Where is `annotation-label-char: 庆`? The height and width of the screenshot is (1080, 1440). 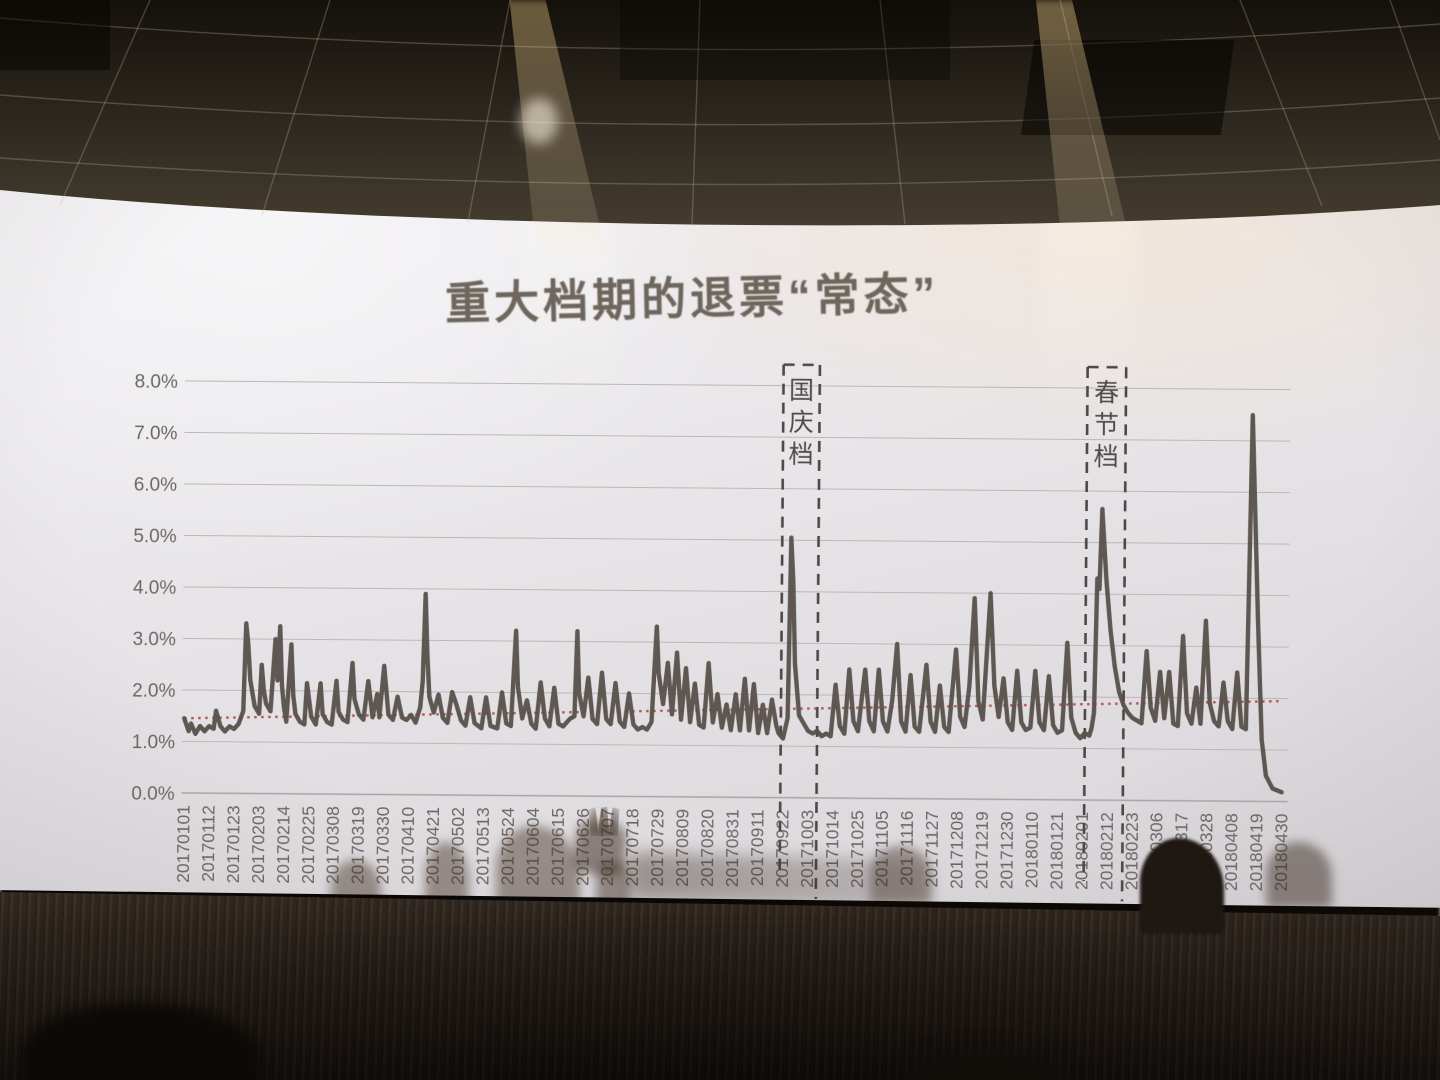
annotation-label-char: 庆 is located at coordinates (801, 423).